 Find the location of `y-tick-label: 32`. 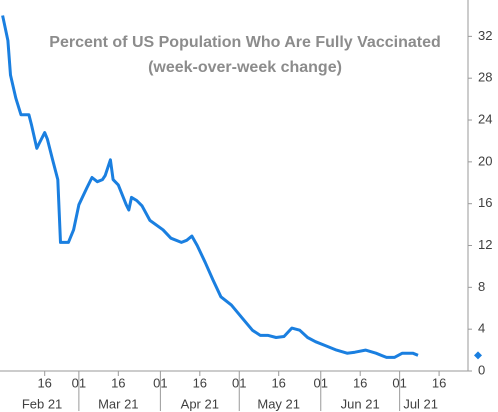

y-tick-label: 32 is located at coordinates (485, 35).